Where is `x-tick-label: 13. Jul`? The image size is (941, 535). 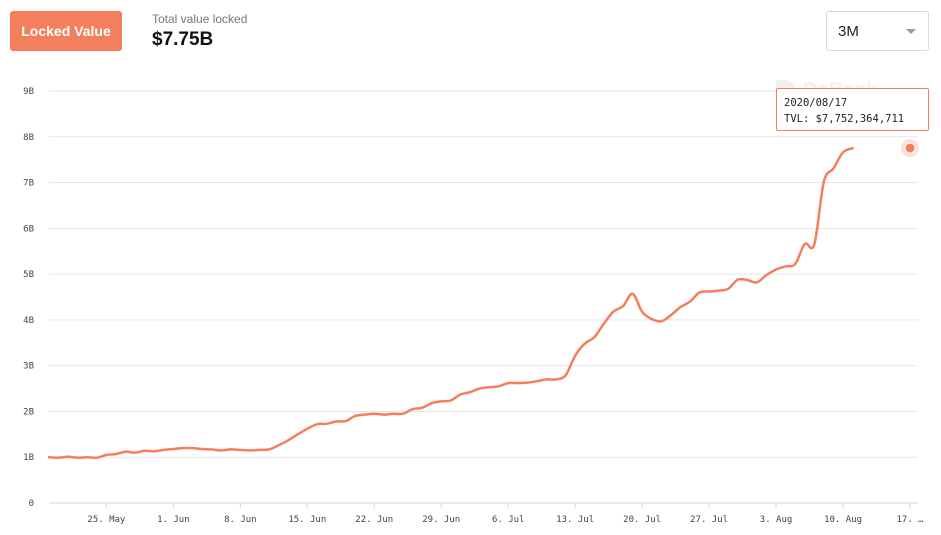
x-tick-label: 13. Jul is located at coordinates (575, 520).